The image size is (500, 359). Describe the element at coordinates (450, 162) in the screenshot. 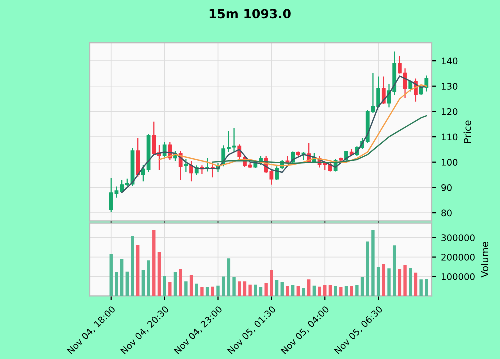

I see `y-tick-label: 100` at that location.